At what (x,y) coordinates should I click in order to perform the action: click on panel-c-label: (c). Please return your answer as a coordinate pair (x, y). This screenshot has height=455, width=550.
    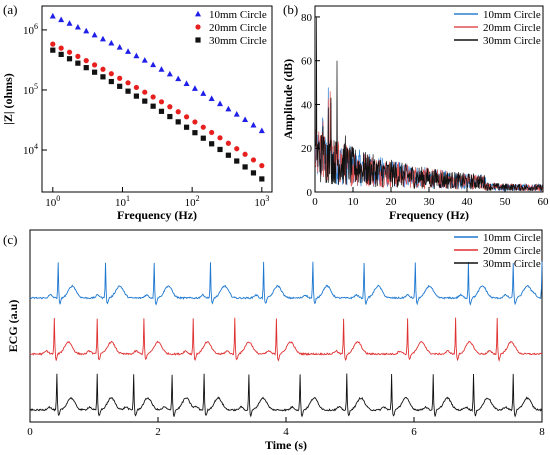
    Looking at the image, I should click on (10, 239).